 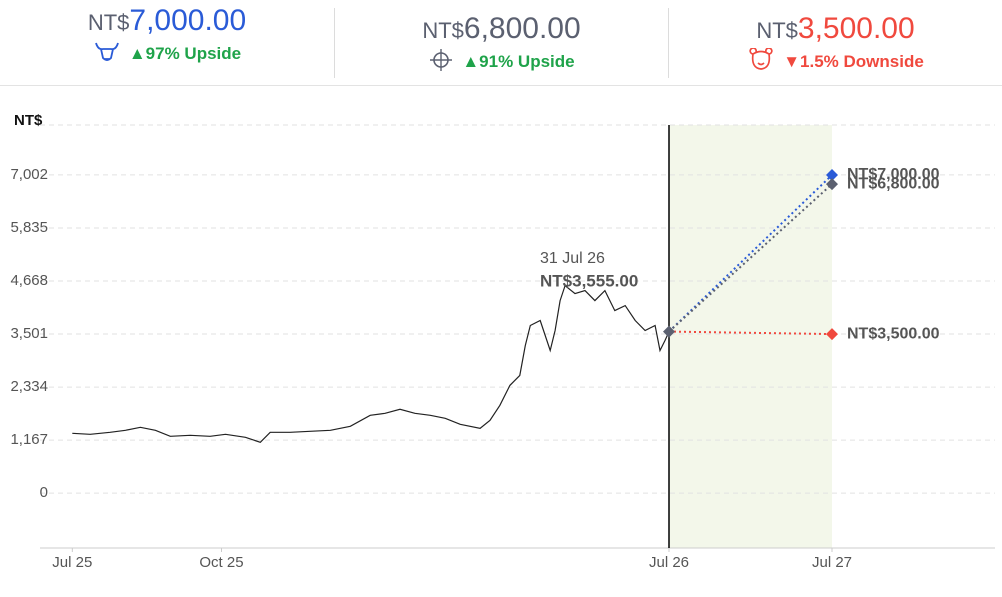 What do you see at coordinates (29, 439) in the screenshot?
I see `y-tick-label: 1,167` at bounding box center [29, 439].